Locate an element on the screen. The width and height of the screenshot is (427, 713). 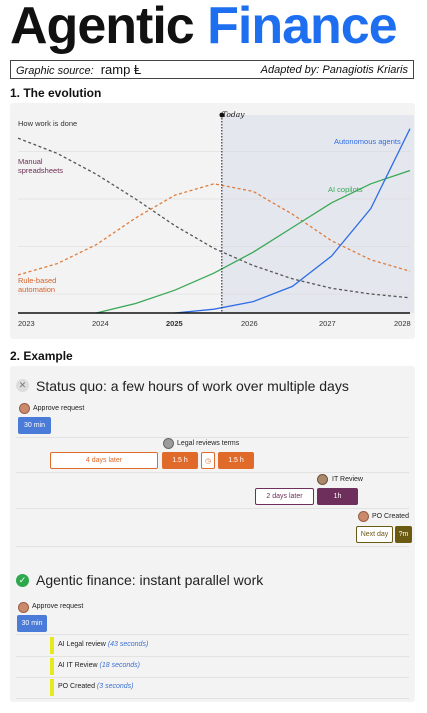
agentic-title: Agentic finance: instant parallel work is located at coordinates (150, 580).